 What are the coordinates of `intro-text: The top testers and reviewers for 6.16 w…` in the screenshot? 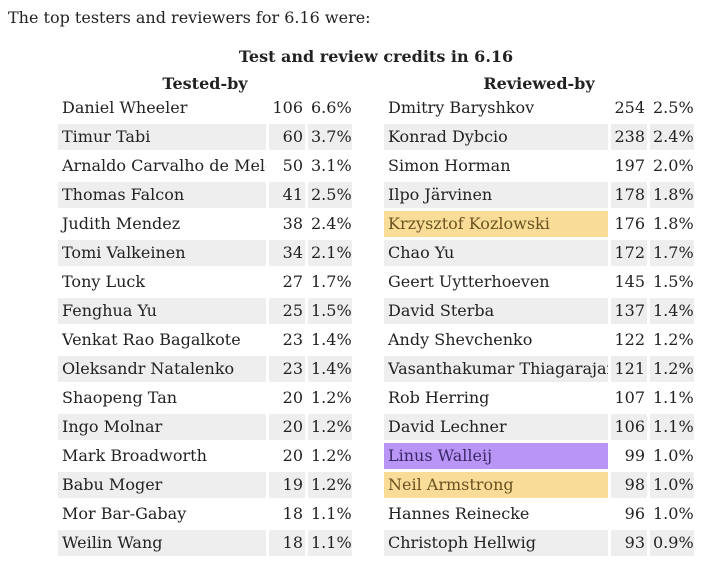 It's located at (189, 17).